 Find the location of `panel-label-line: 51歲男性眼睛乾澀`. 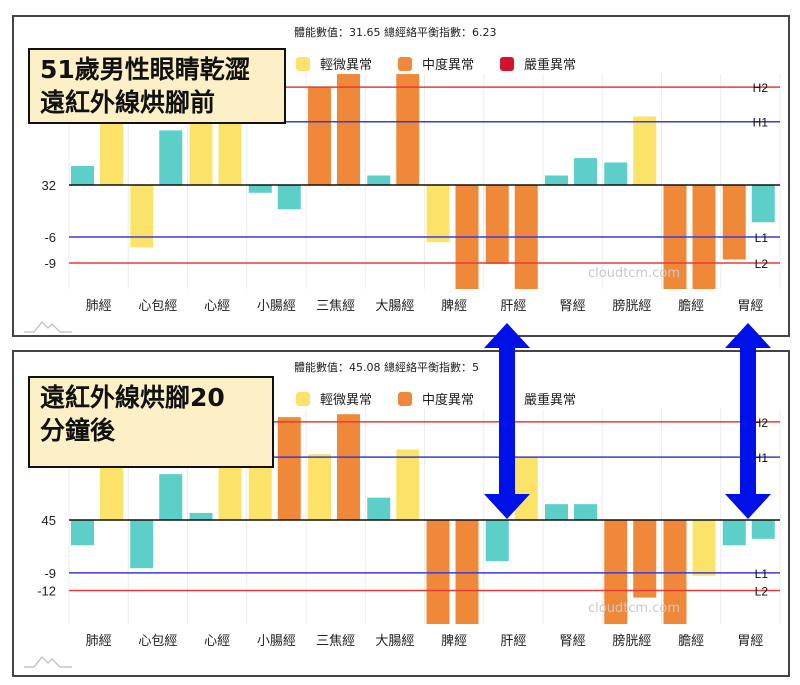

panel-label-line: 51歲男性眼睛乾澀 is located at coordinates (145, 69).